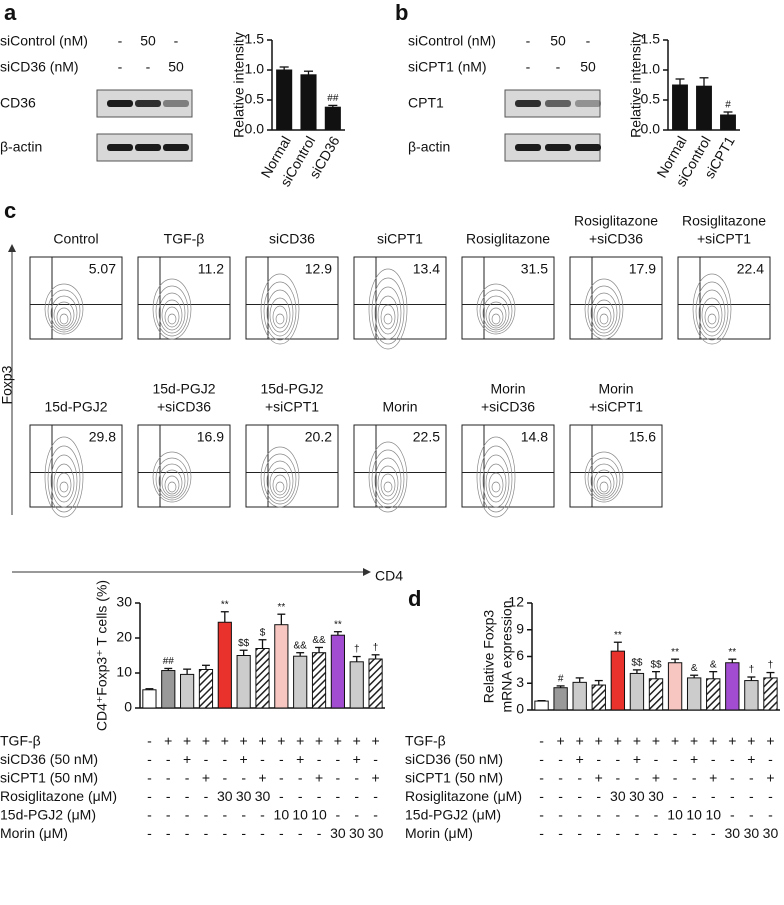 The image size is (784, 905). Describe the element at coordinates (10, 12) in the screenshot. I see `panel-label: a` at that location.